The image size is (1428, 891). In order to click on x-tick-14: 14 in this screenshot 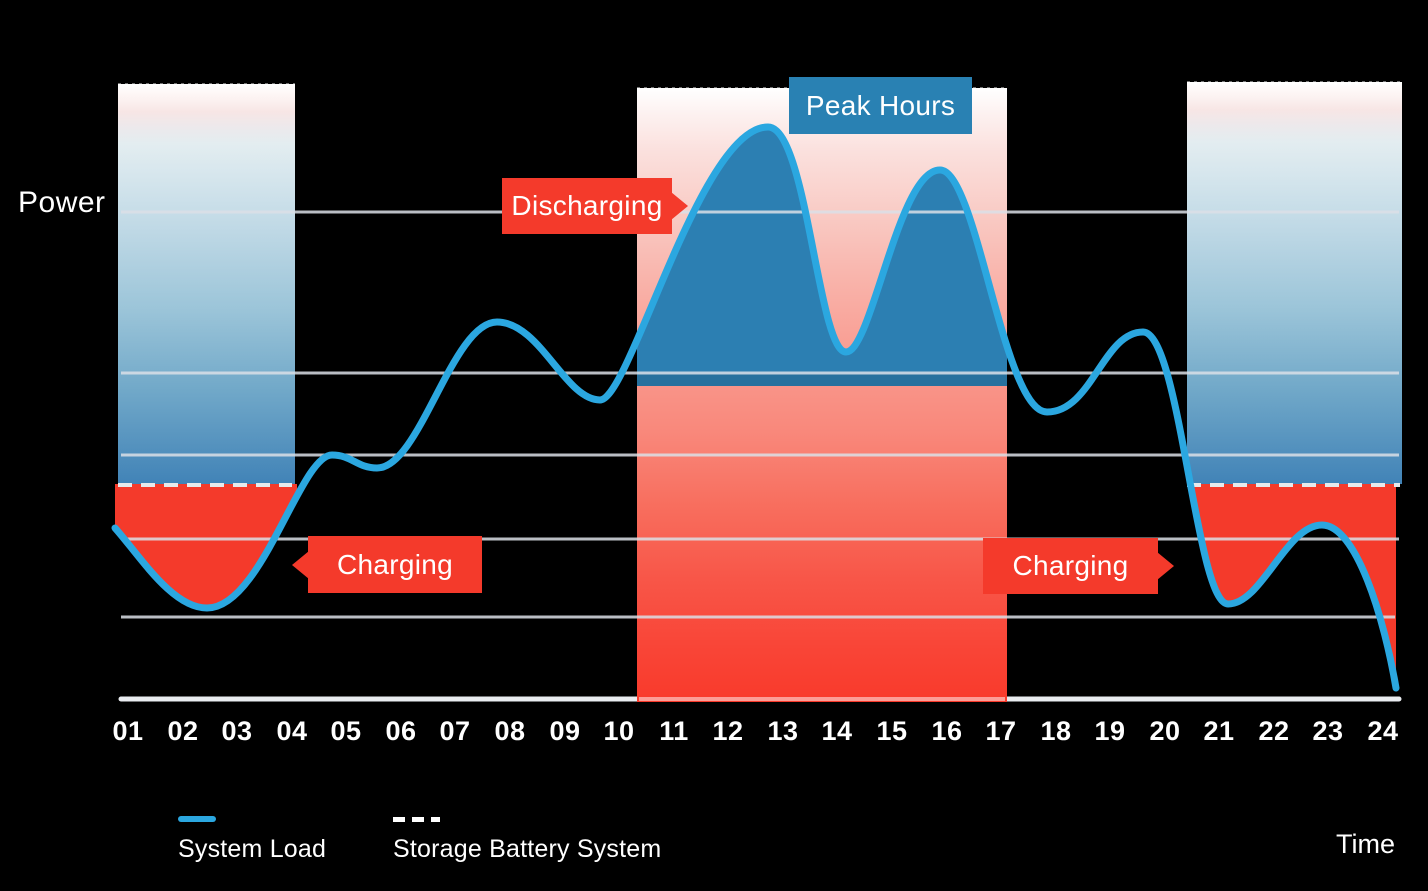, I will do `click(837, 731)`.